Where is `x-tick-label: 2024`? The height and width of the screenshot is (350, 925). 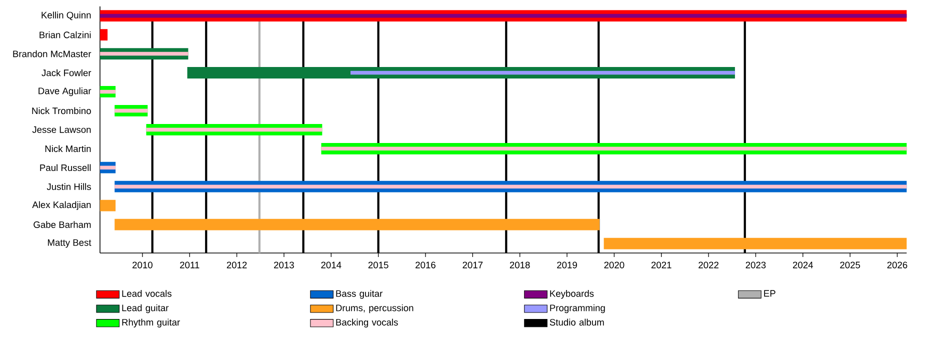
x-tick-label: 2024 is located at coordinates (802, 265).